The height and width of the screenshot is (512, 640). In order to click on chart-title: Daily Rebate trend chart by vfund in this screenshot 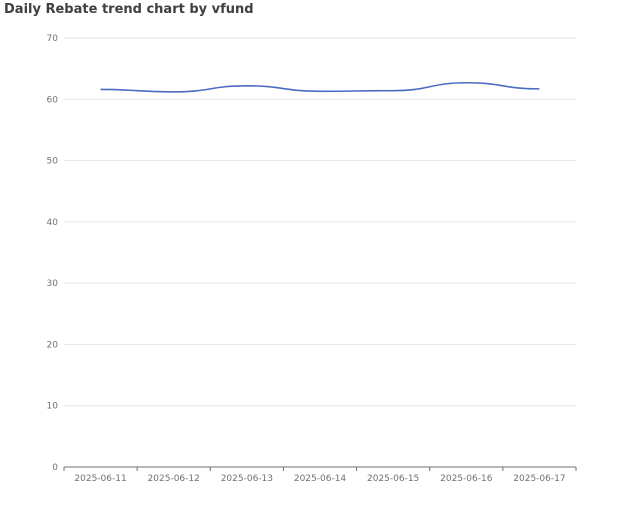, I will do `click(129, 9)`.